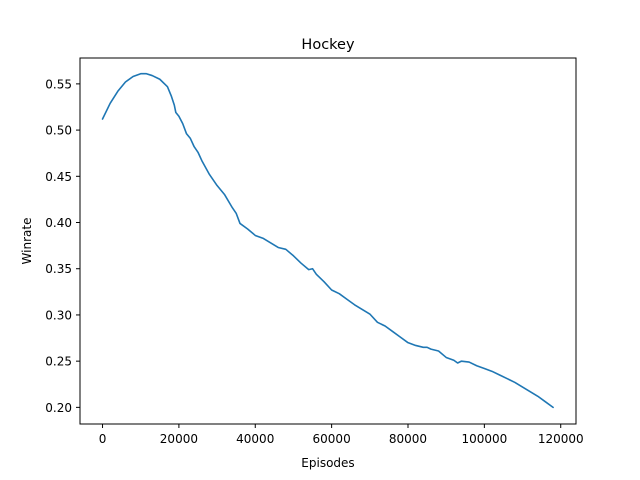 The width and height of the screenshot is (640, 480). What do you see at coordinates (103, 439) in the screenshot?
I see `x-tick-label: 0` at bounding box center [103, 439].